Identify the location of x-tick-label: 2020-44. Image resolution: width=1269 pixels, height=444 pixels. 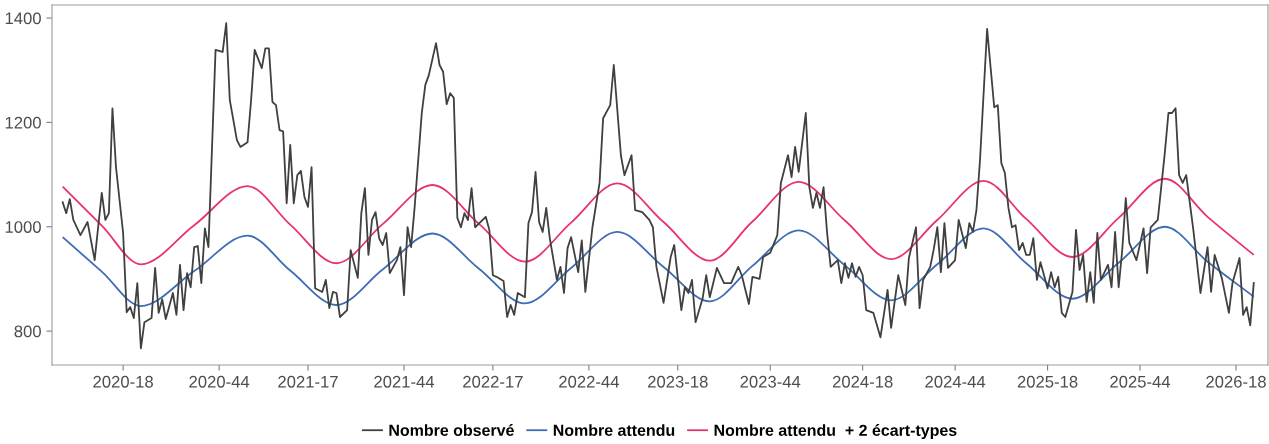
(219, 381).